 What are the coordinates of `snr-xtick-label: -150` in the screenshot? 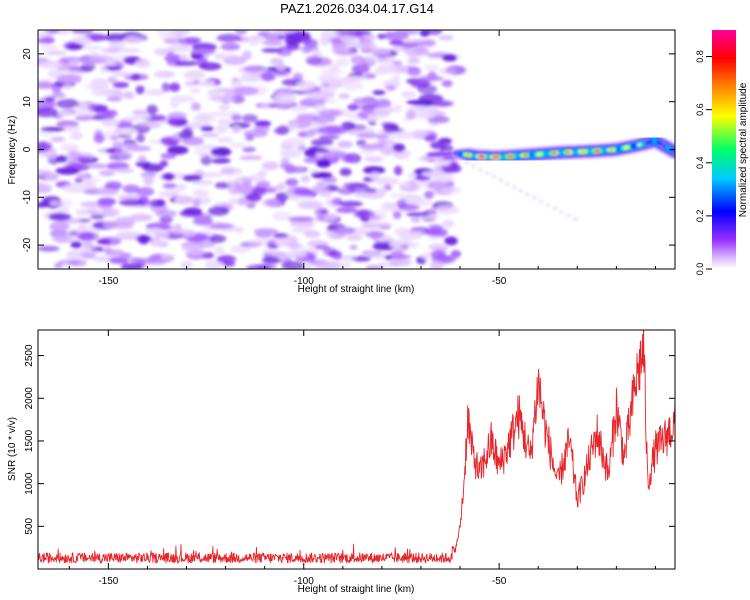 It's located at (108, 581).